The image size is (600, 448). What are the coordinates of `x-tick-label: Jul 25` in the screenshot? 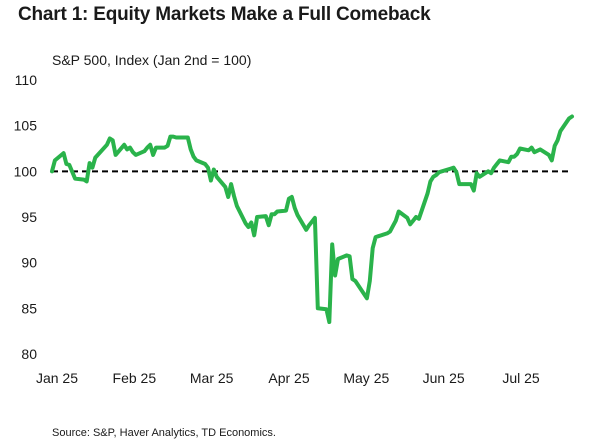 It's located at (521, 378).